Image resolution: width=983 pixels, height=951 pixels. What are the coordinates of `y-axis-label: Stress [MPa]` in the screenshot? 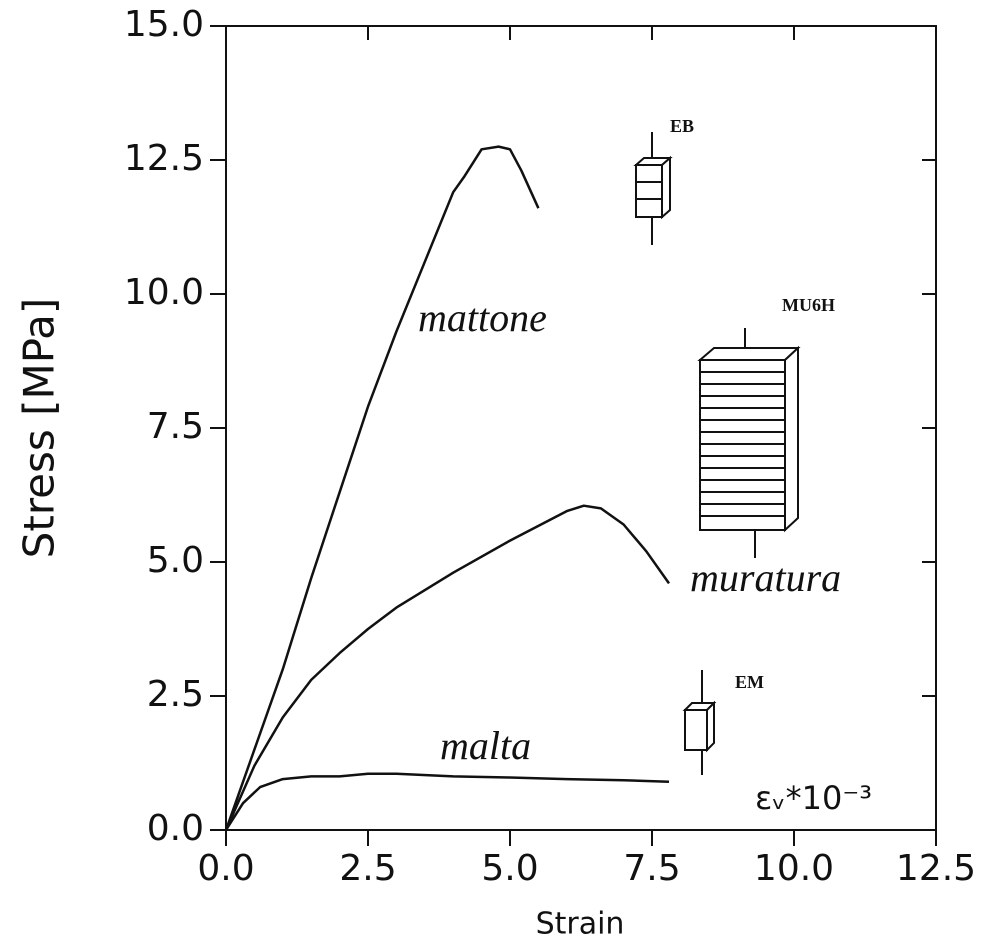 It's located at (39, 428).